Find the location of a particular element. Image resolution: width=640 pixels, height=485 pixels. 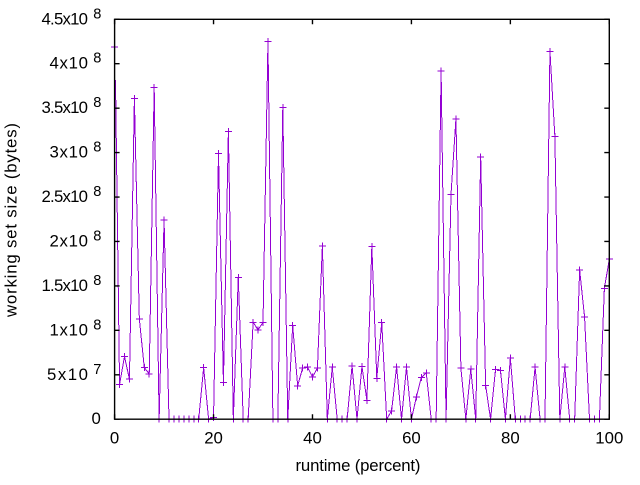

svg-text: 7 is located at coordinates (97, 370).